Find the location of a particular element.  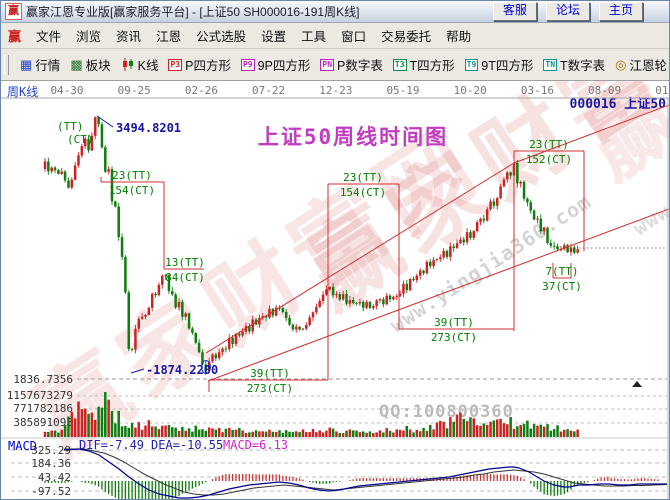

svg-text: 1157673279 is located at coordinates (40, 395).